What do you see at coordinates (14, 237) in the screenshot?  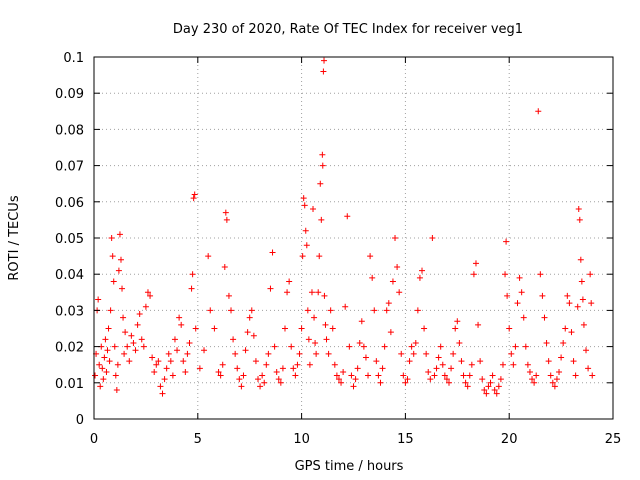 I see `y-axis-label: ROTI / TECUs` at bounding box center [14, 237].